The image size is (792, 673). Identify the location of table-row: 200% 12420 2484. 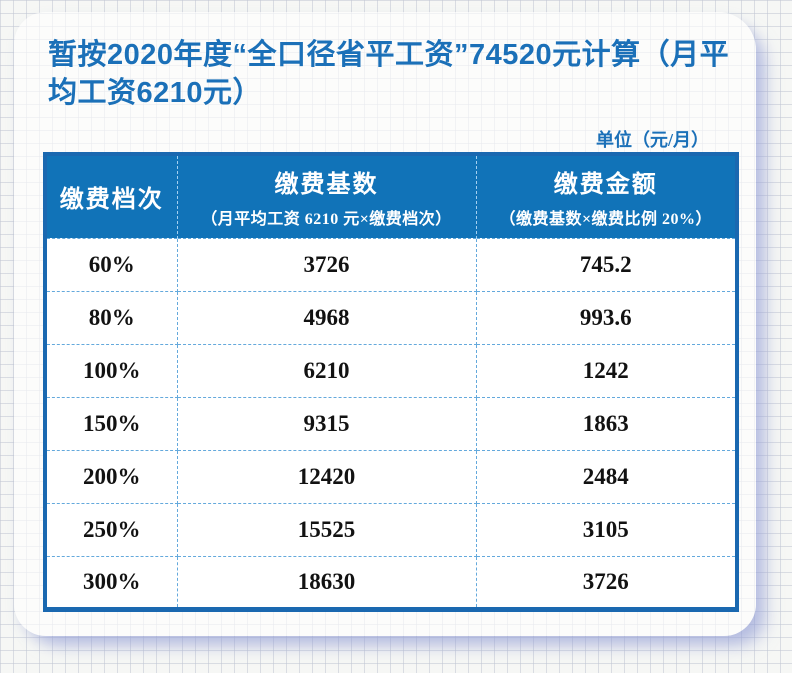
(391, 476).